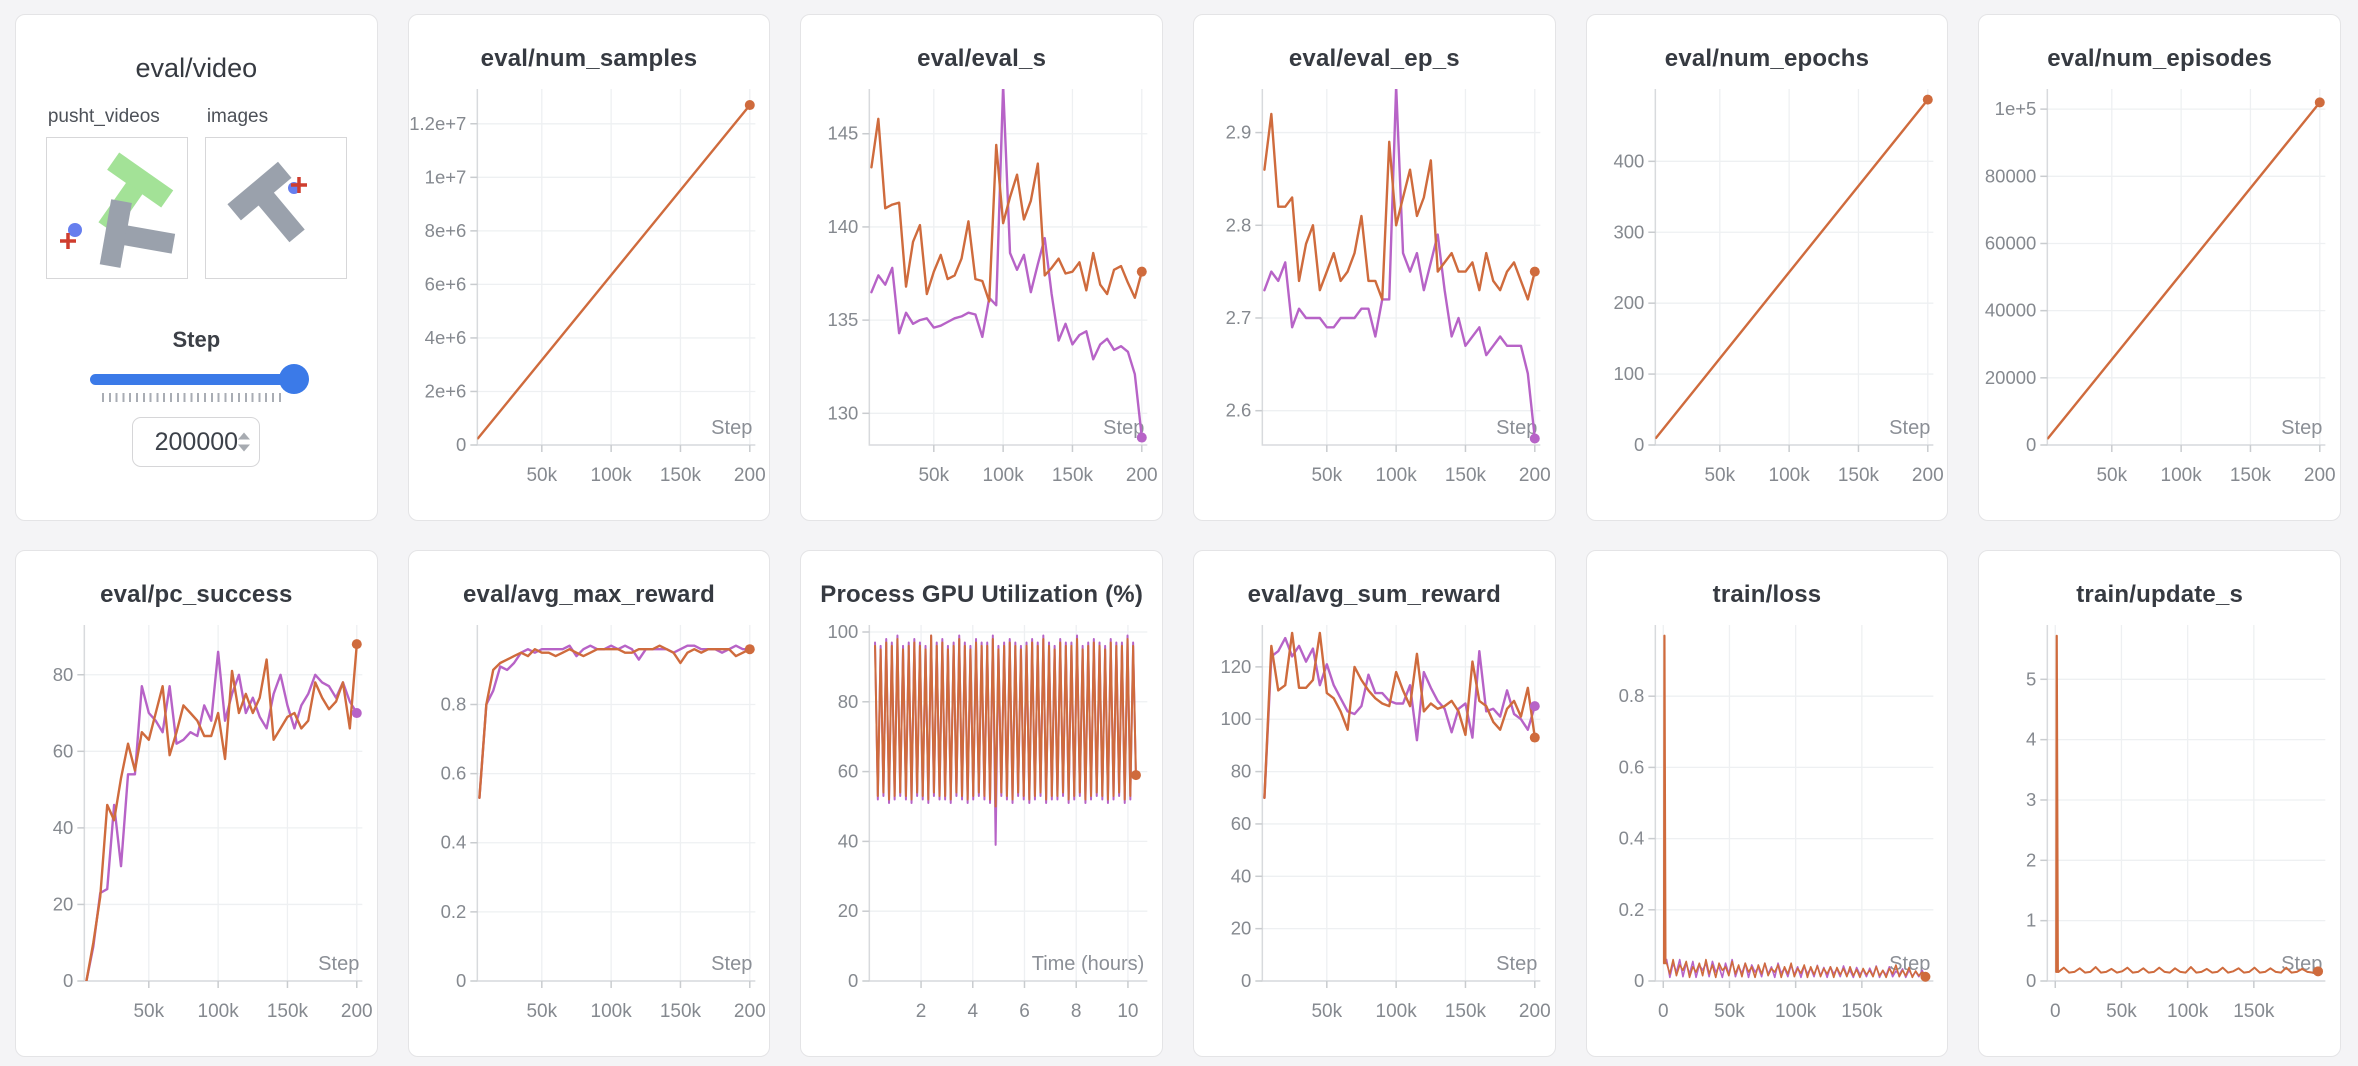 The width and height of the screenshot is (2358, 1066). Describe the element at coordinates (453, 911) in the screenshot. I see `y-tick-label: 0.2` at that location.